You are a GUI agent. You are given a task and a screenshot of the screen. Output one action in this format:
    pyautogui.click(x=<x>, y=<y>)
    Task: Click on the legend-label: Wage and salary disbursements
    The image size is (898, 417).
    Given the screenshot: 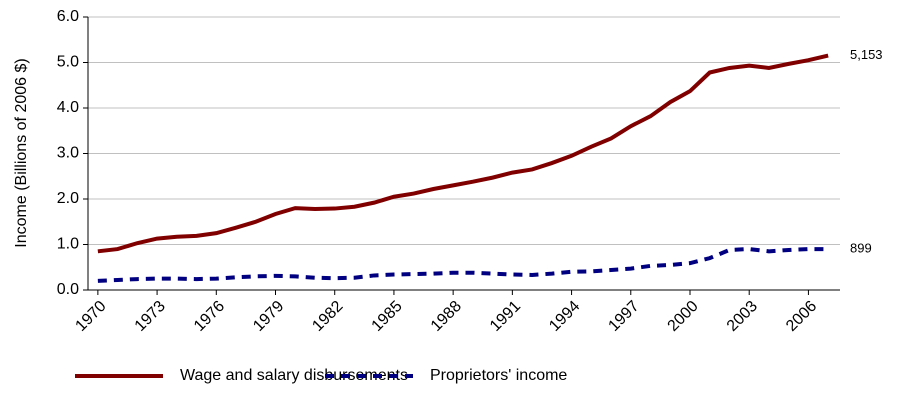 What is the action you would take?
    pyautogui.click(x=294, y=375)
    